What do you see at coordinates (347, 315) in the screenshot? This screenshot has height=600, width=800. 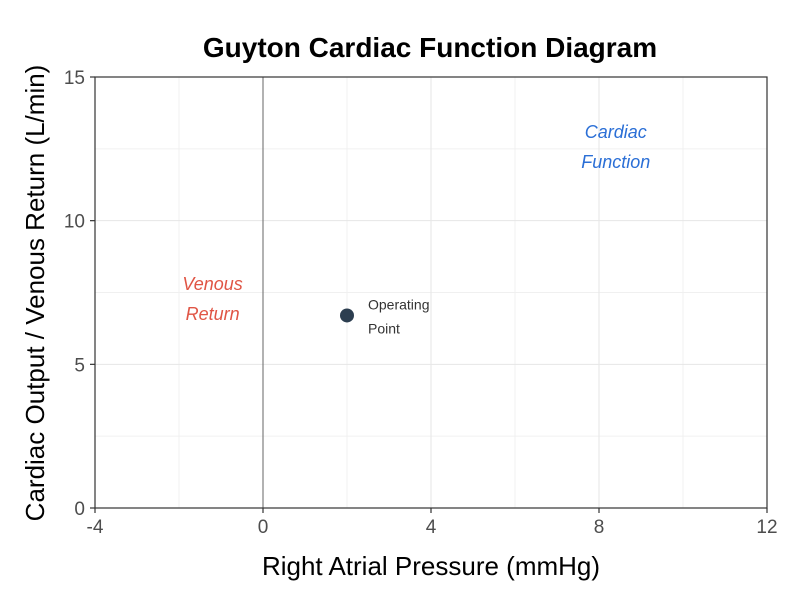 I see `operating-point-marker` at bounding box center [347, 315].